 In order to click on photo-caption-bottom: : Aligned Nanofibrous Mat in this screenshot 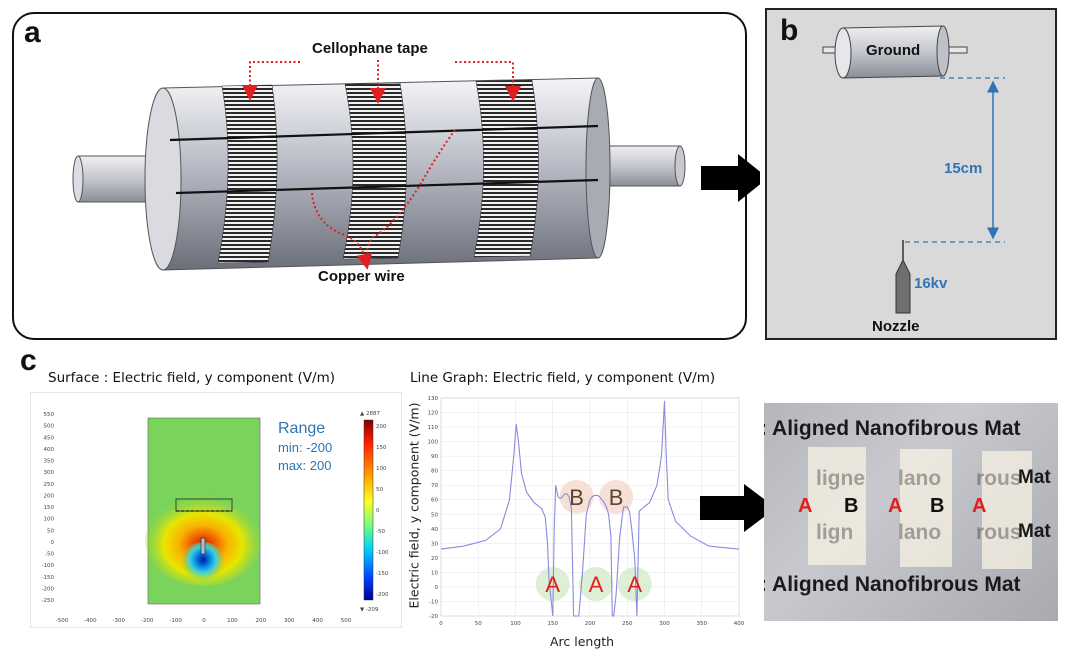, I will do `click(892, 584)`.